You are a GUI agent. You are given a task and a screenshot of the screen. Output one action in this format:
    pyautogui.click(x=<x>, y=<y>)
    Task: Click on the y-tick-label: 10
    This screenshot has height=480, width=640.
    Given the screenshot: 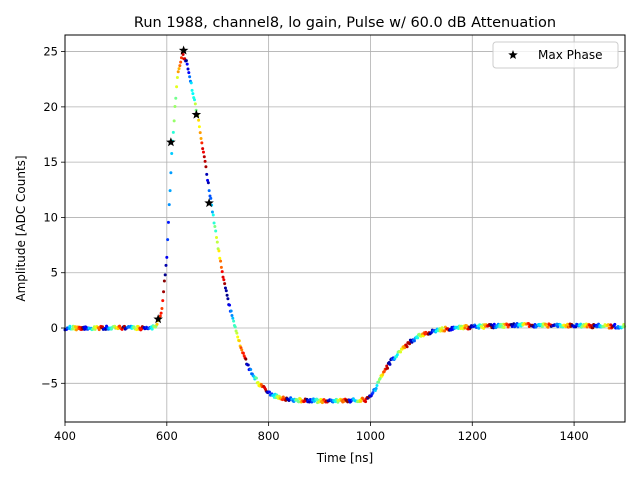 What is the action you would take?
    pyautogui.click(x=50, y=217)
    